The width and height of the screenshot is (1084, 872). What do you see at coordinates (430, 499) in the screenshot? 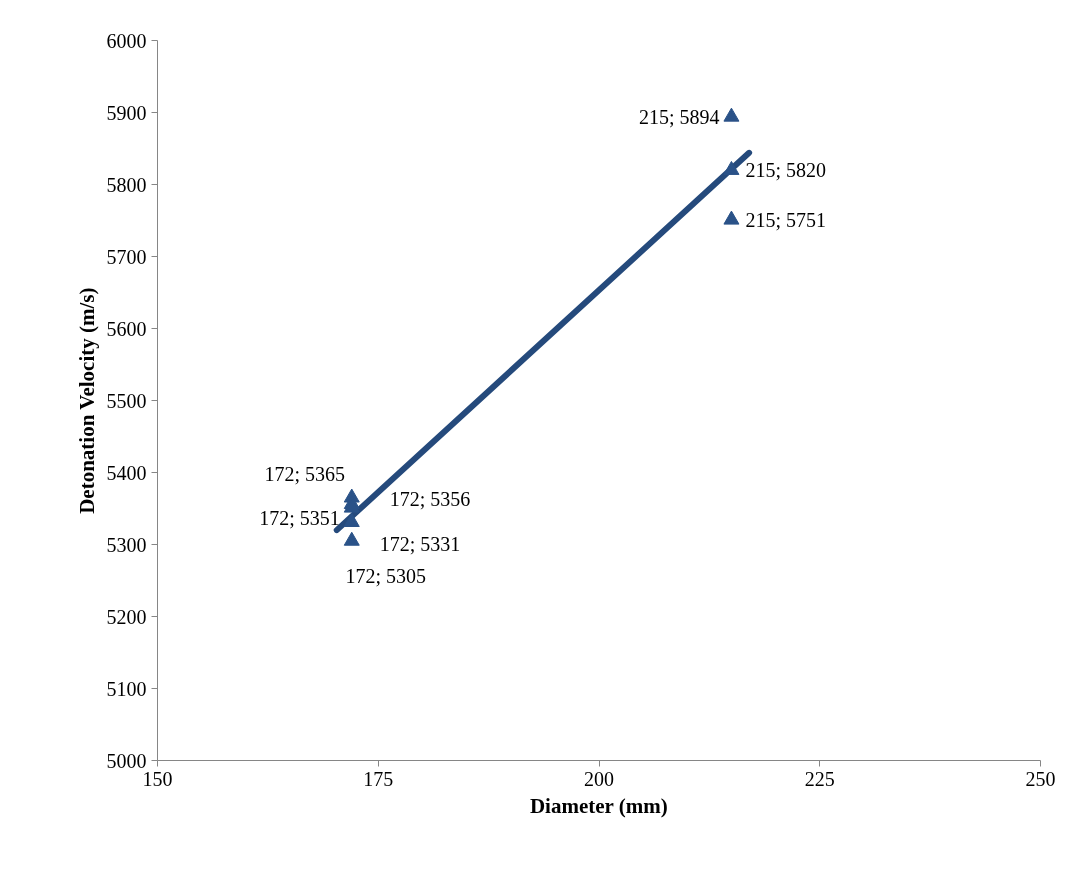
I see `data-label: 172; 5356` at bounding box center [430, 499].